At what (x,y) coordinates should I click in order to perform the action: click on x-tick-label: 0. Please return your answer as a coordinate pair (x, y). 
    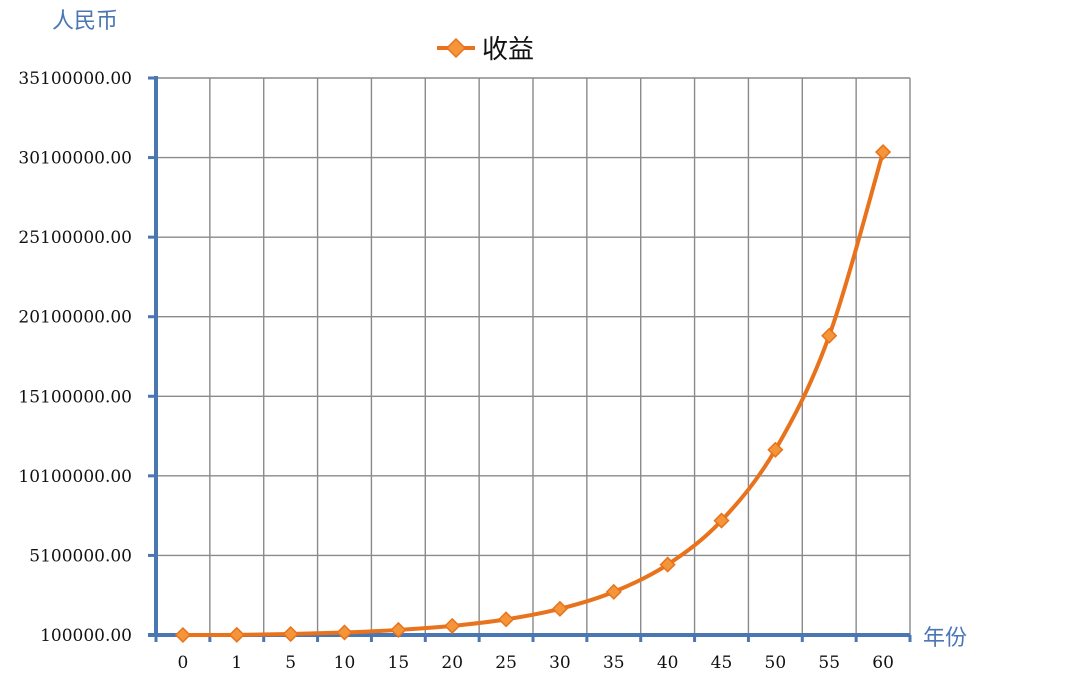
    Looking at the image, I should click on (183, 663).